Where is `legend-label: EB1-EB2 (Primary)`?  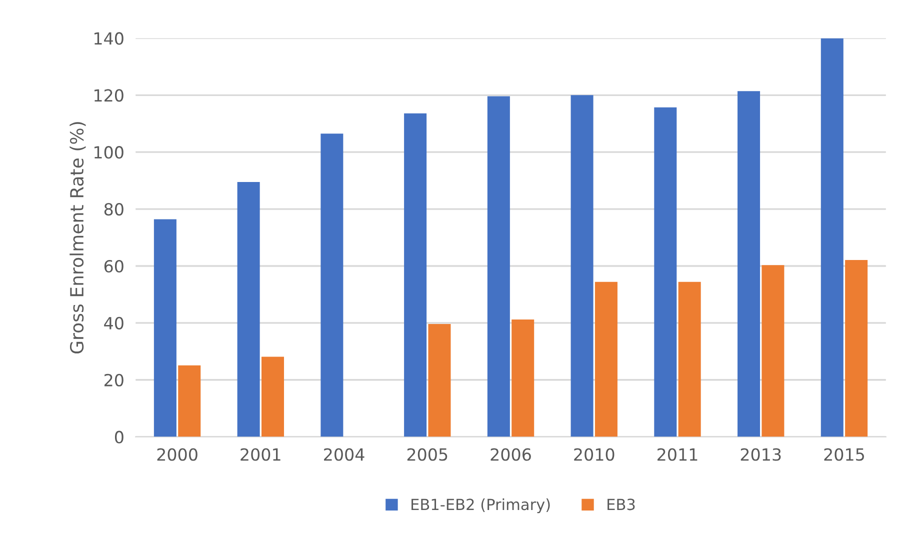 legend-label: EB1-EB2 (Primary) is located at coordinates (481, 506).